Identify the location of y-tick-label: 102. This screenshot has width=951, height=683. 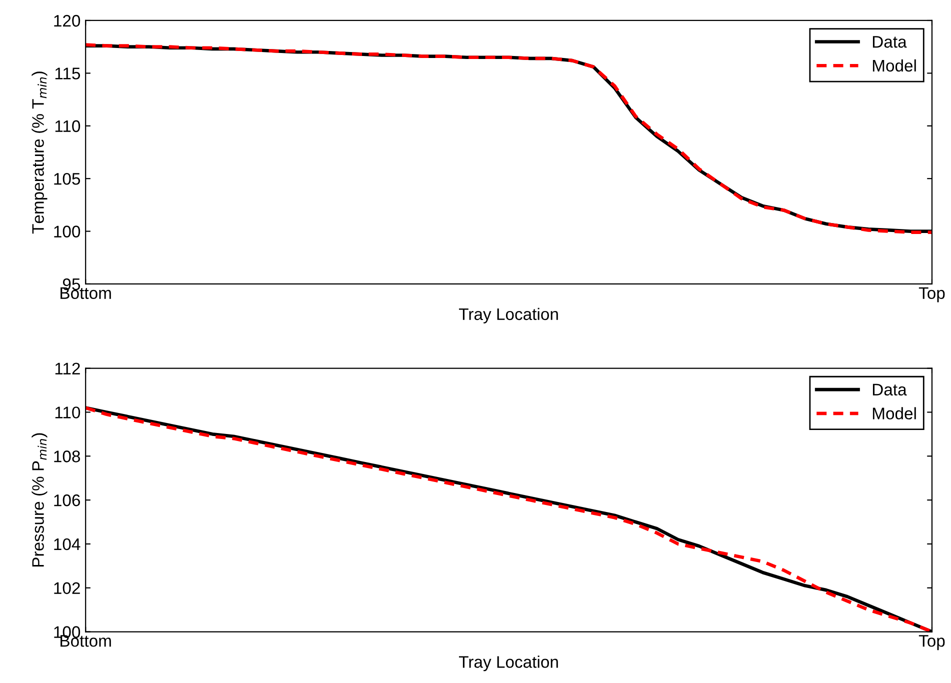
(67, 588).